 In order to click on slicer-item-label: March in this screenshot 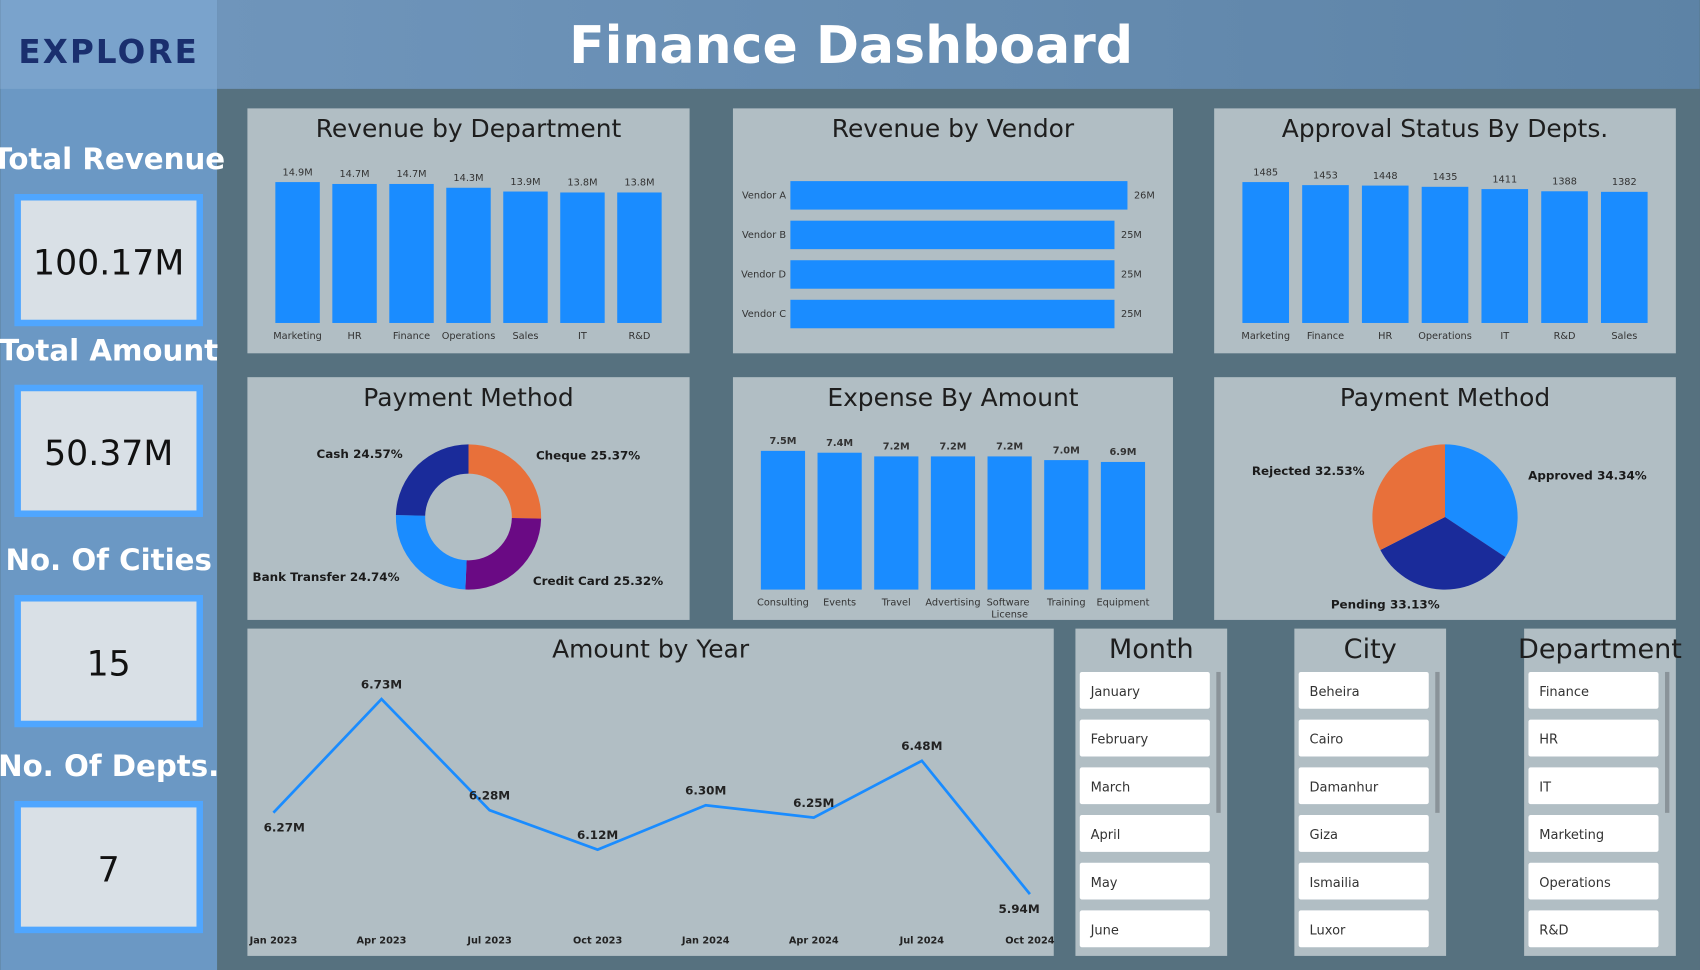, I will do `click(1111, 787)`.